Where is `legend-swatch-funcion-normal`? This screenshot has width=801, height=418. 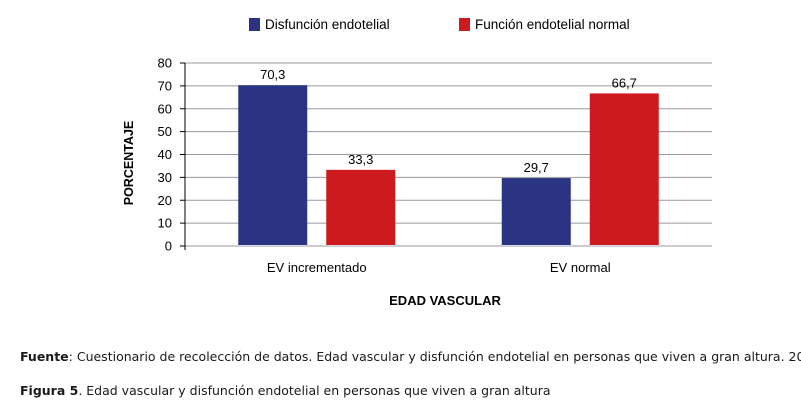
legend-swatch-funcion-normal is located at coordinates (464, 24).